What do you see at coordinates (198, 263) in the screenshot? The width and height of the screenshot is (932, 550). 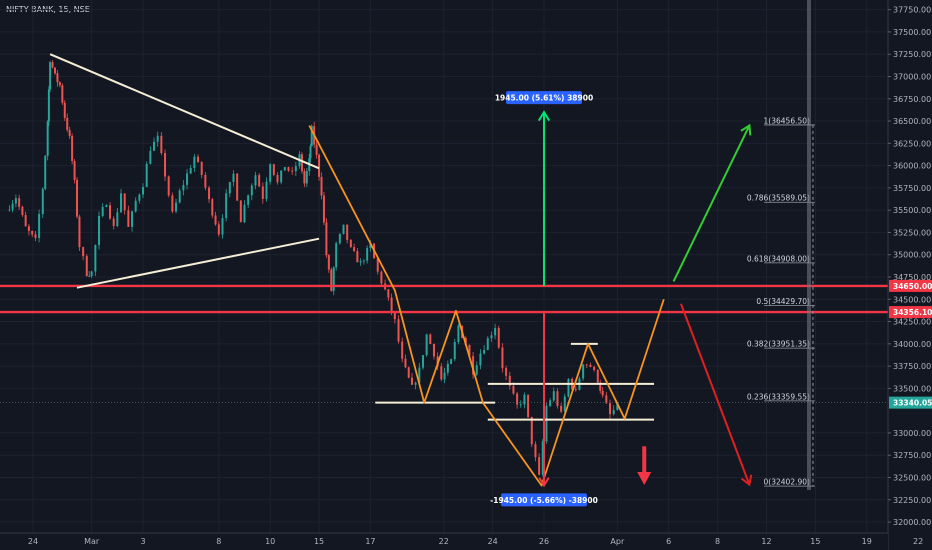 I see `trendline-triangle-lower` at bounding box center [198, 263].